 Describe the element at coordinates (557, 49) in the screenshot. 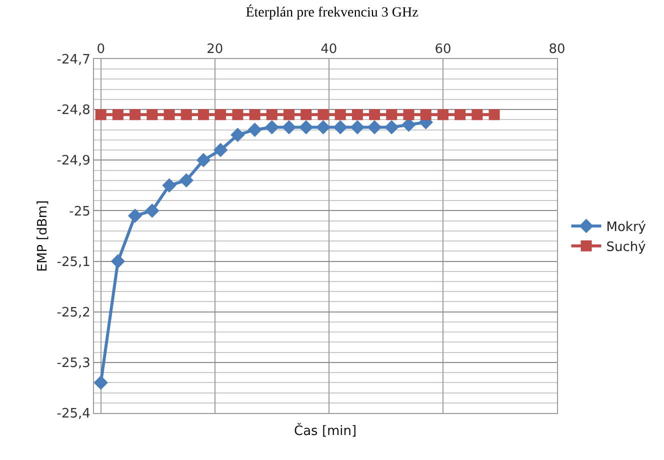

I see `x-tick-label: 80` at that location.